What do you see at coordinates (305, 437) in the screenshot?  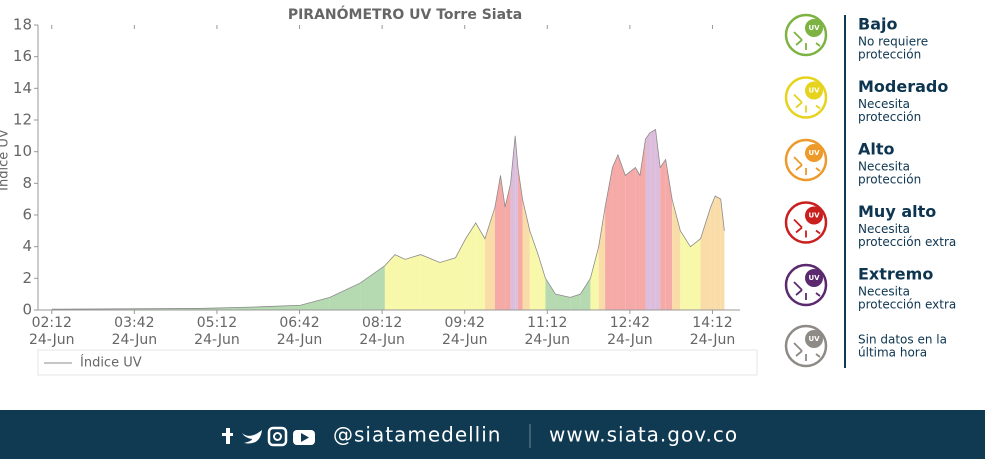 I see `youtube-icon` at bounding box center [305, 437].